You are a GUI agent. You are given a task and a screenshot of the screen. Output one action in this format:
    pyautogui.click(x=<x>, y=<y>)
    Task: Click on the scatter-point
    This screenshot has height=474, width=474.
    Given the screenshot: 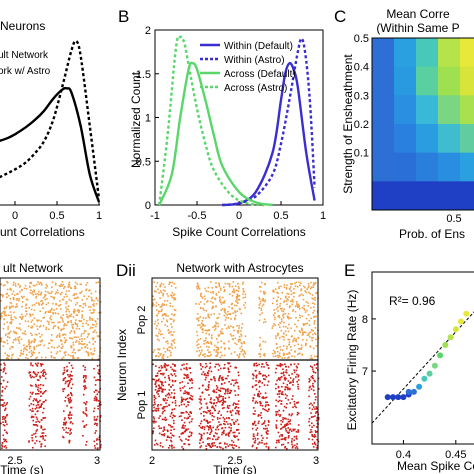 What is the action you would take?
    pyautogui.click(x=413, y=391)
    